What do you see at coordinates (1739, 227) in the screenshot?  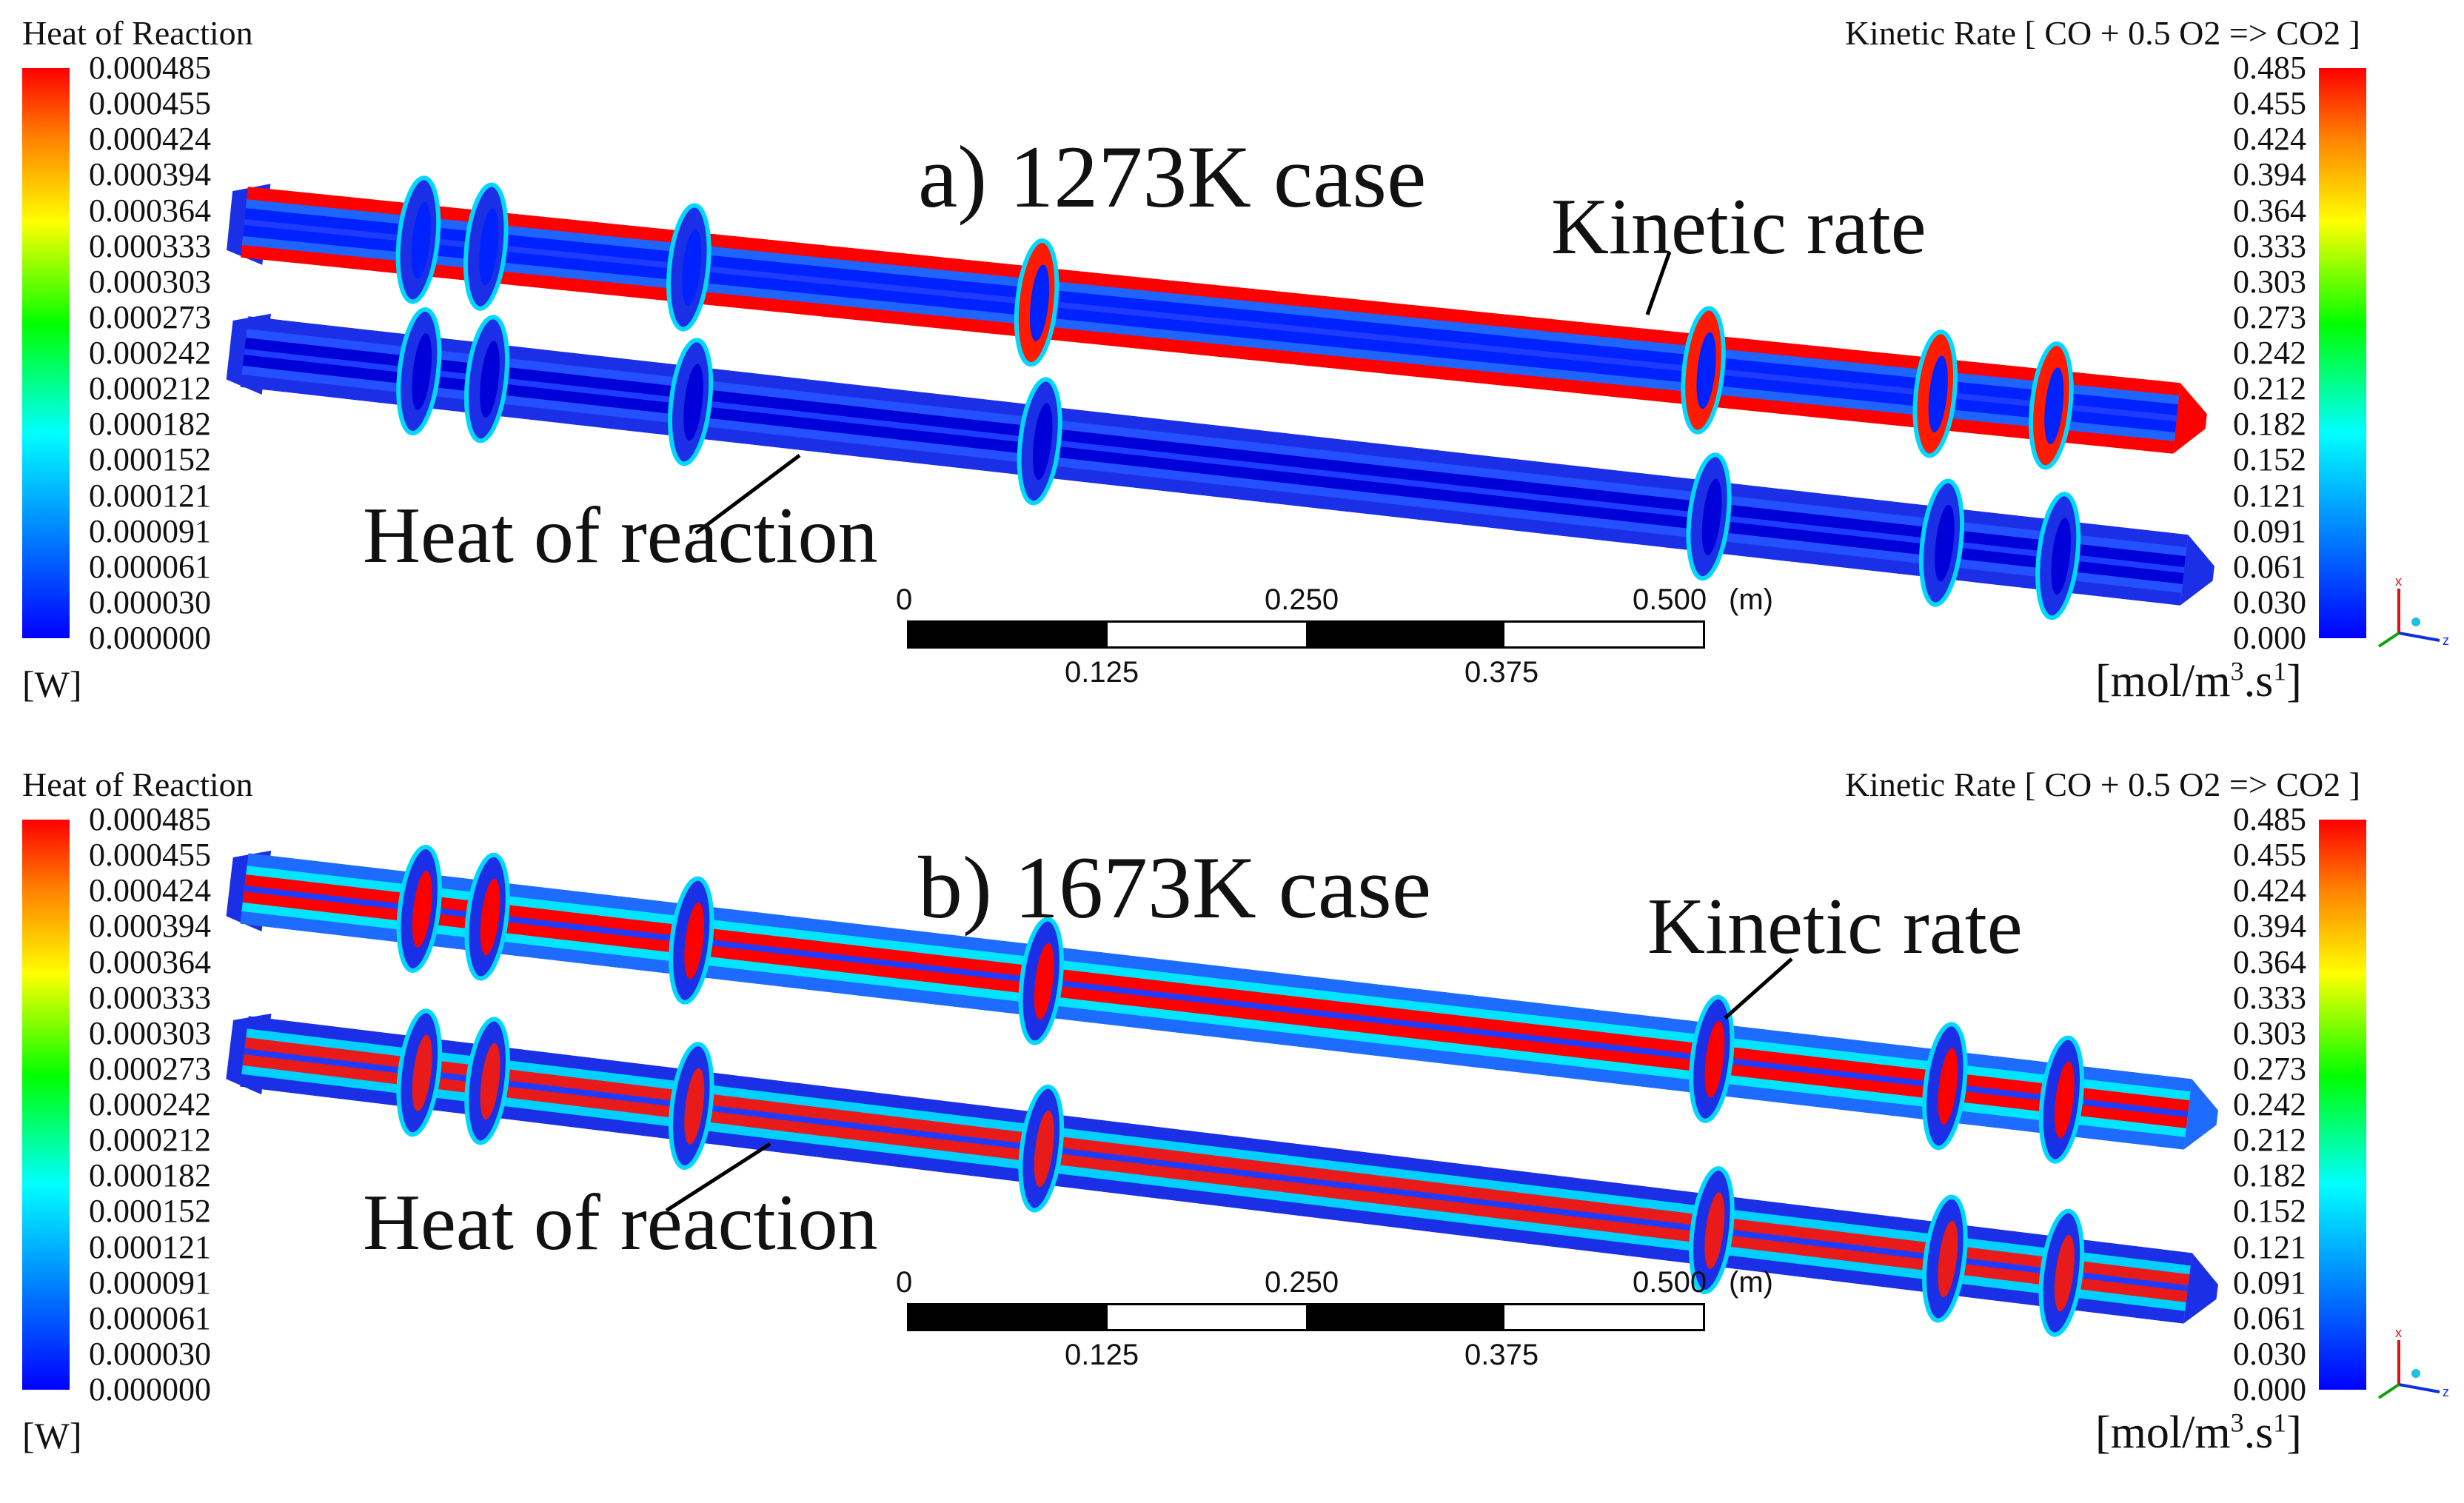 I see `kinetic-rate-callout: Kinetic rate` at bounding box center [1739, 227].